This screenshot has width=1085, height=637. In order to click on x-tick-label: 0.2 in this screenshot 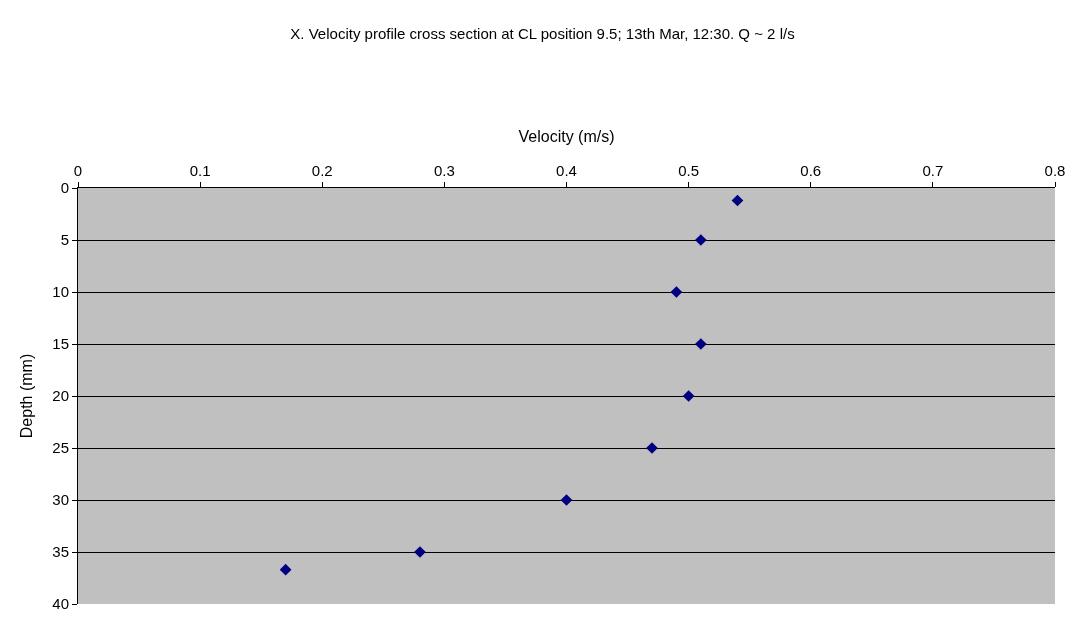, I will do `click(322, 170)`.